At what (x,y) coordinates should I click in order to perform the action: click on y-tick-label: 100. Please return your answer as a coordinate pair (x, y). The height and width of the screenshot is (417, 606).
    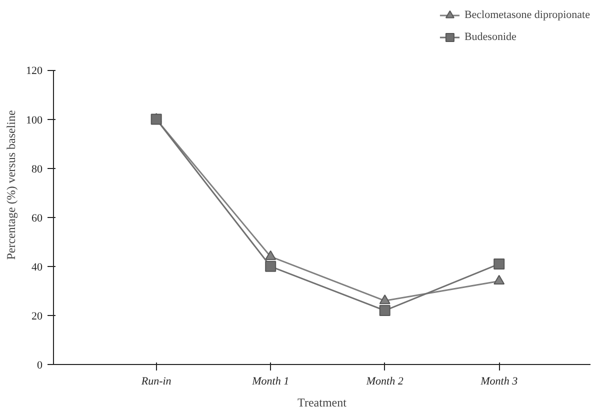
    Looking at the image, I should click on (34, 120).